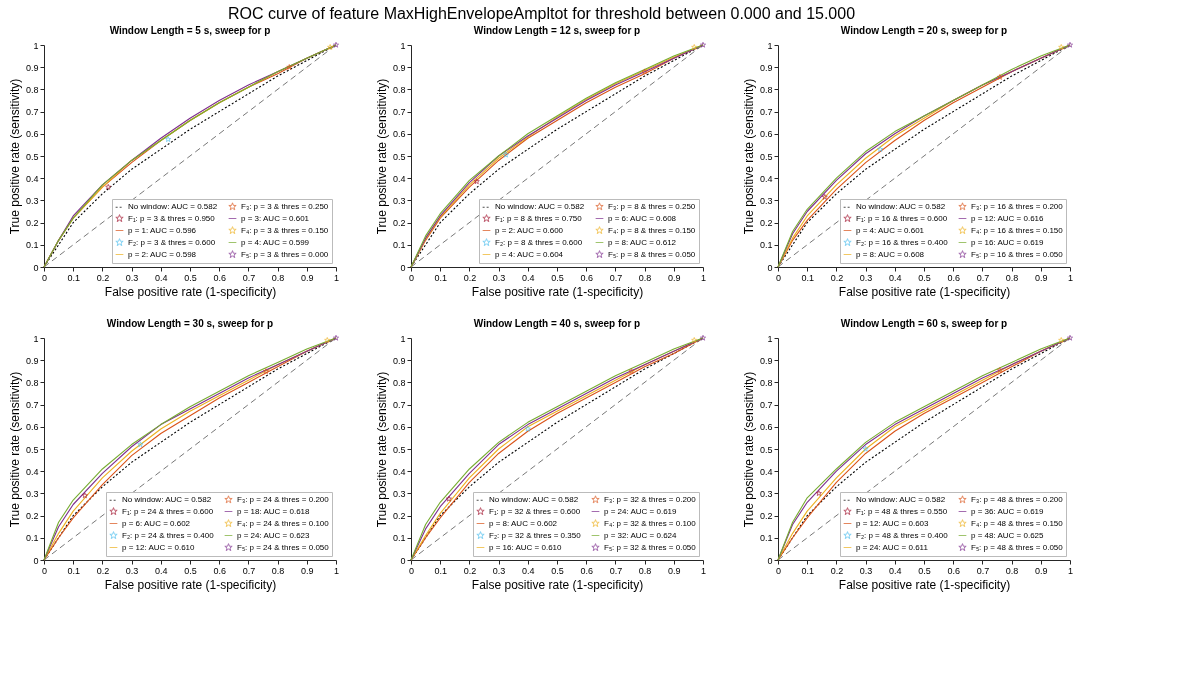  What do you see at coordinates (890, 254) in the screenshot?
I see `legend-label: p = 8: AUC = 0.608` at bounding box center [890, 254].